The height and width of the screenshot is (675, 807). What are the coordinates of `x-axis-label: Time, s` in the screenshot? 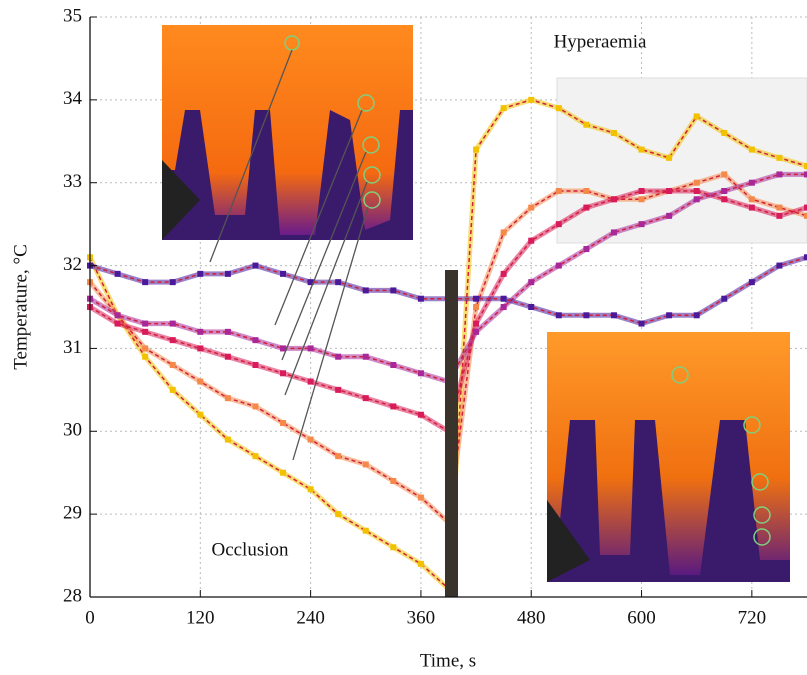 It's located at (448, 660).